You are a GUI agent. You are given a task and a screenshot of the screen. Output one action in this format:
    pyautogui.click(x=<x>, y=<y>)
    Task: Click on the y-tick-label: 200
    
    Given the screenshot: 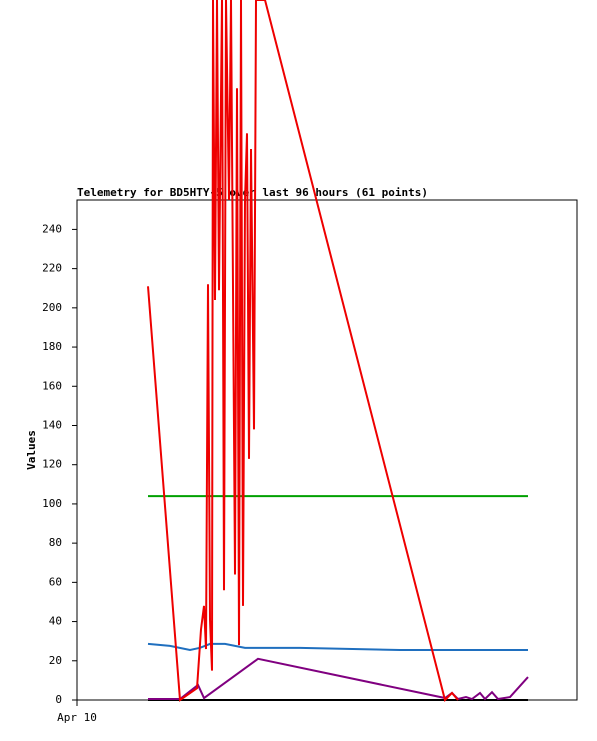 What is the action you would take?
    pyautogui.click(x=52, y=307)
    